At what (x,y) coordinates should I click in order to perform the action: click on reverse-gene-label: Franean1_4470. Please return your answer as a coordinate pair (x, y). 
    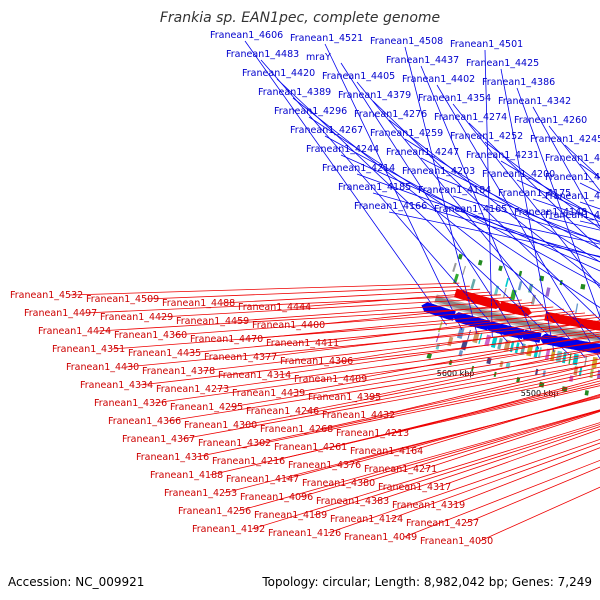
    Looking at the image, I should click on (226, 339).